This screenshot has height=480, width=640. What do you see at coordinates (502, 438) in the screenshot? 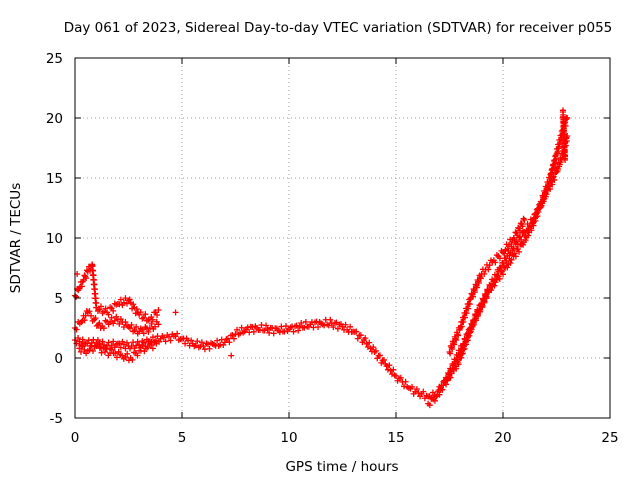
I see `x-tick-label: 20` at bounding box center [502, 438].